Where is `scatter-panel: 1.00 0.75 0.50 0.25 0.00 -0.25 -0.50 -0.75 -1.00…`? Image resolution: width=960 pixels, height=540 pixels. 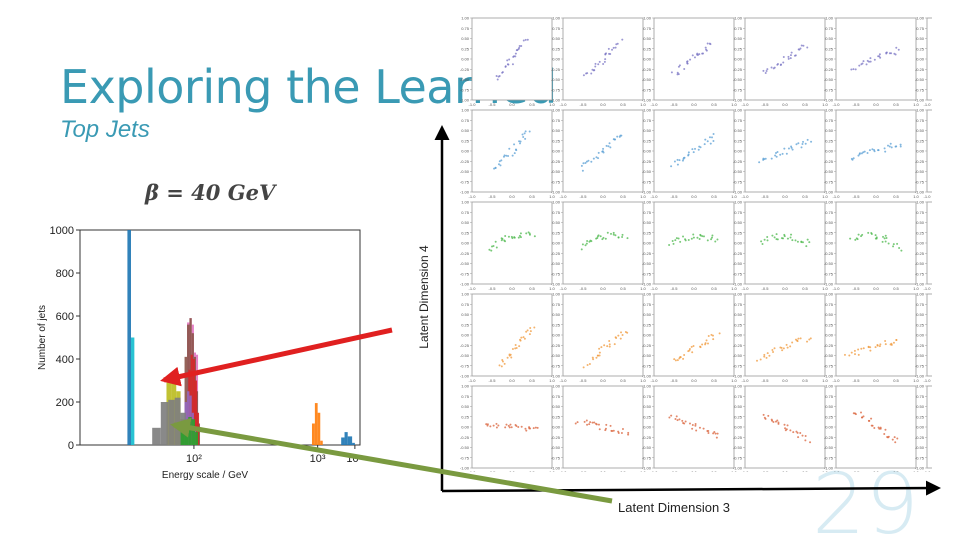
scatter-panel: 1.00 0.75 0.50 0.25 0.00 -0.25 -0.50 -0.75 -1.00… is located at coordinates (923, 245).